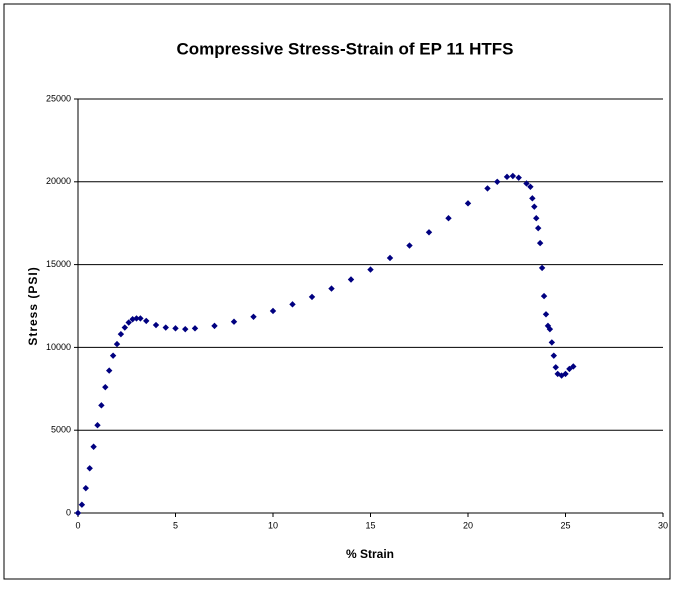 Image resolution: width=675 pixels, height=589 pixels. I want to click on x-tick-label: 0, so click(77, 525).